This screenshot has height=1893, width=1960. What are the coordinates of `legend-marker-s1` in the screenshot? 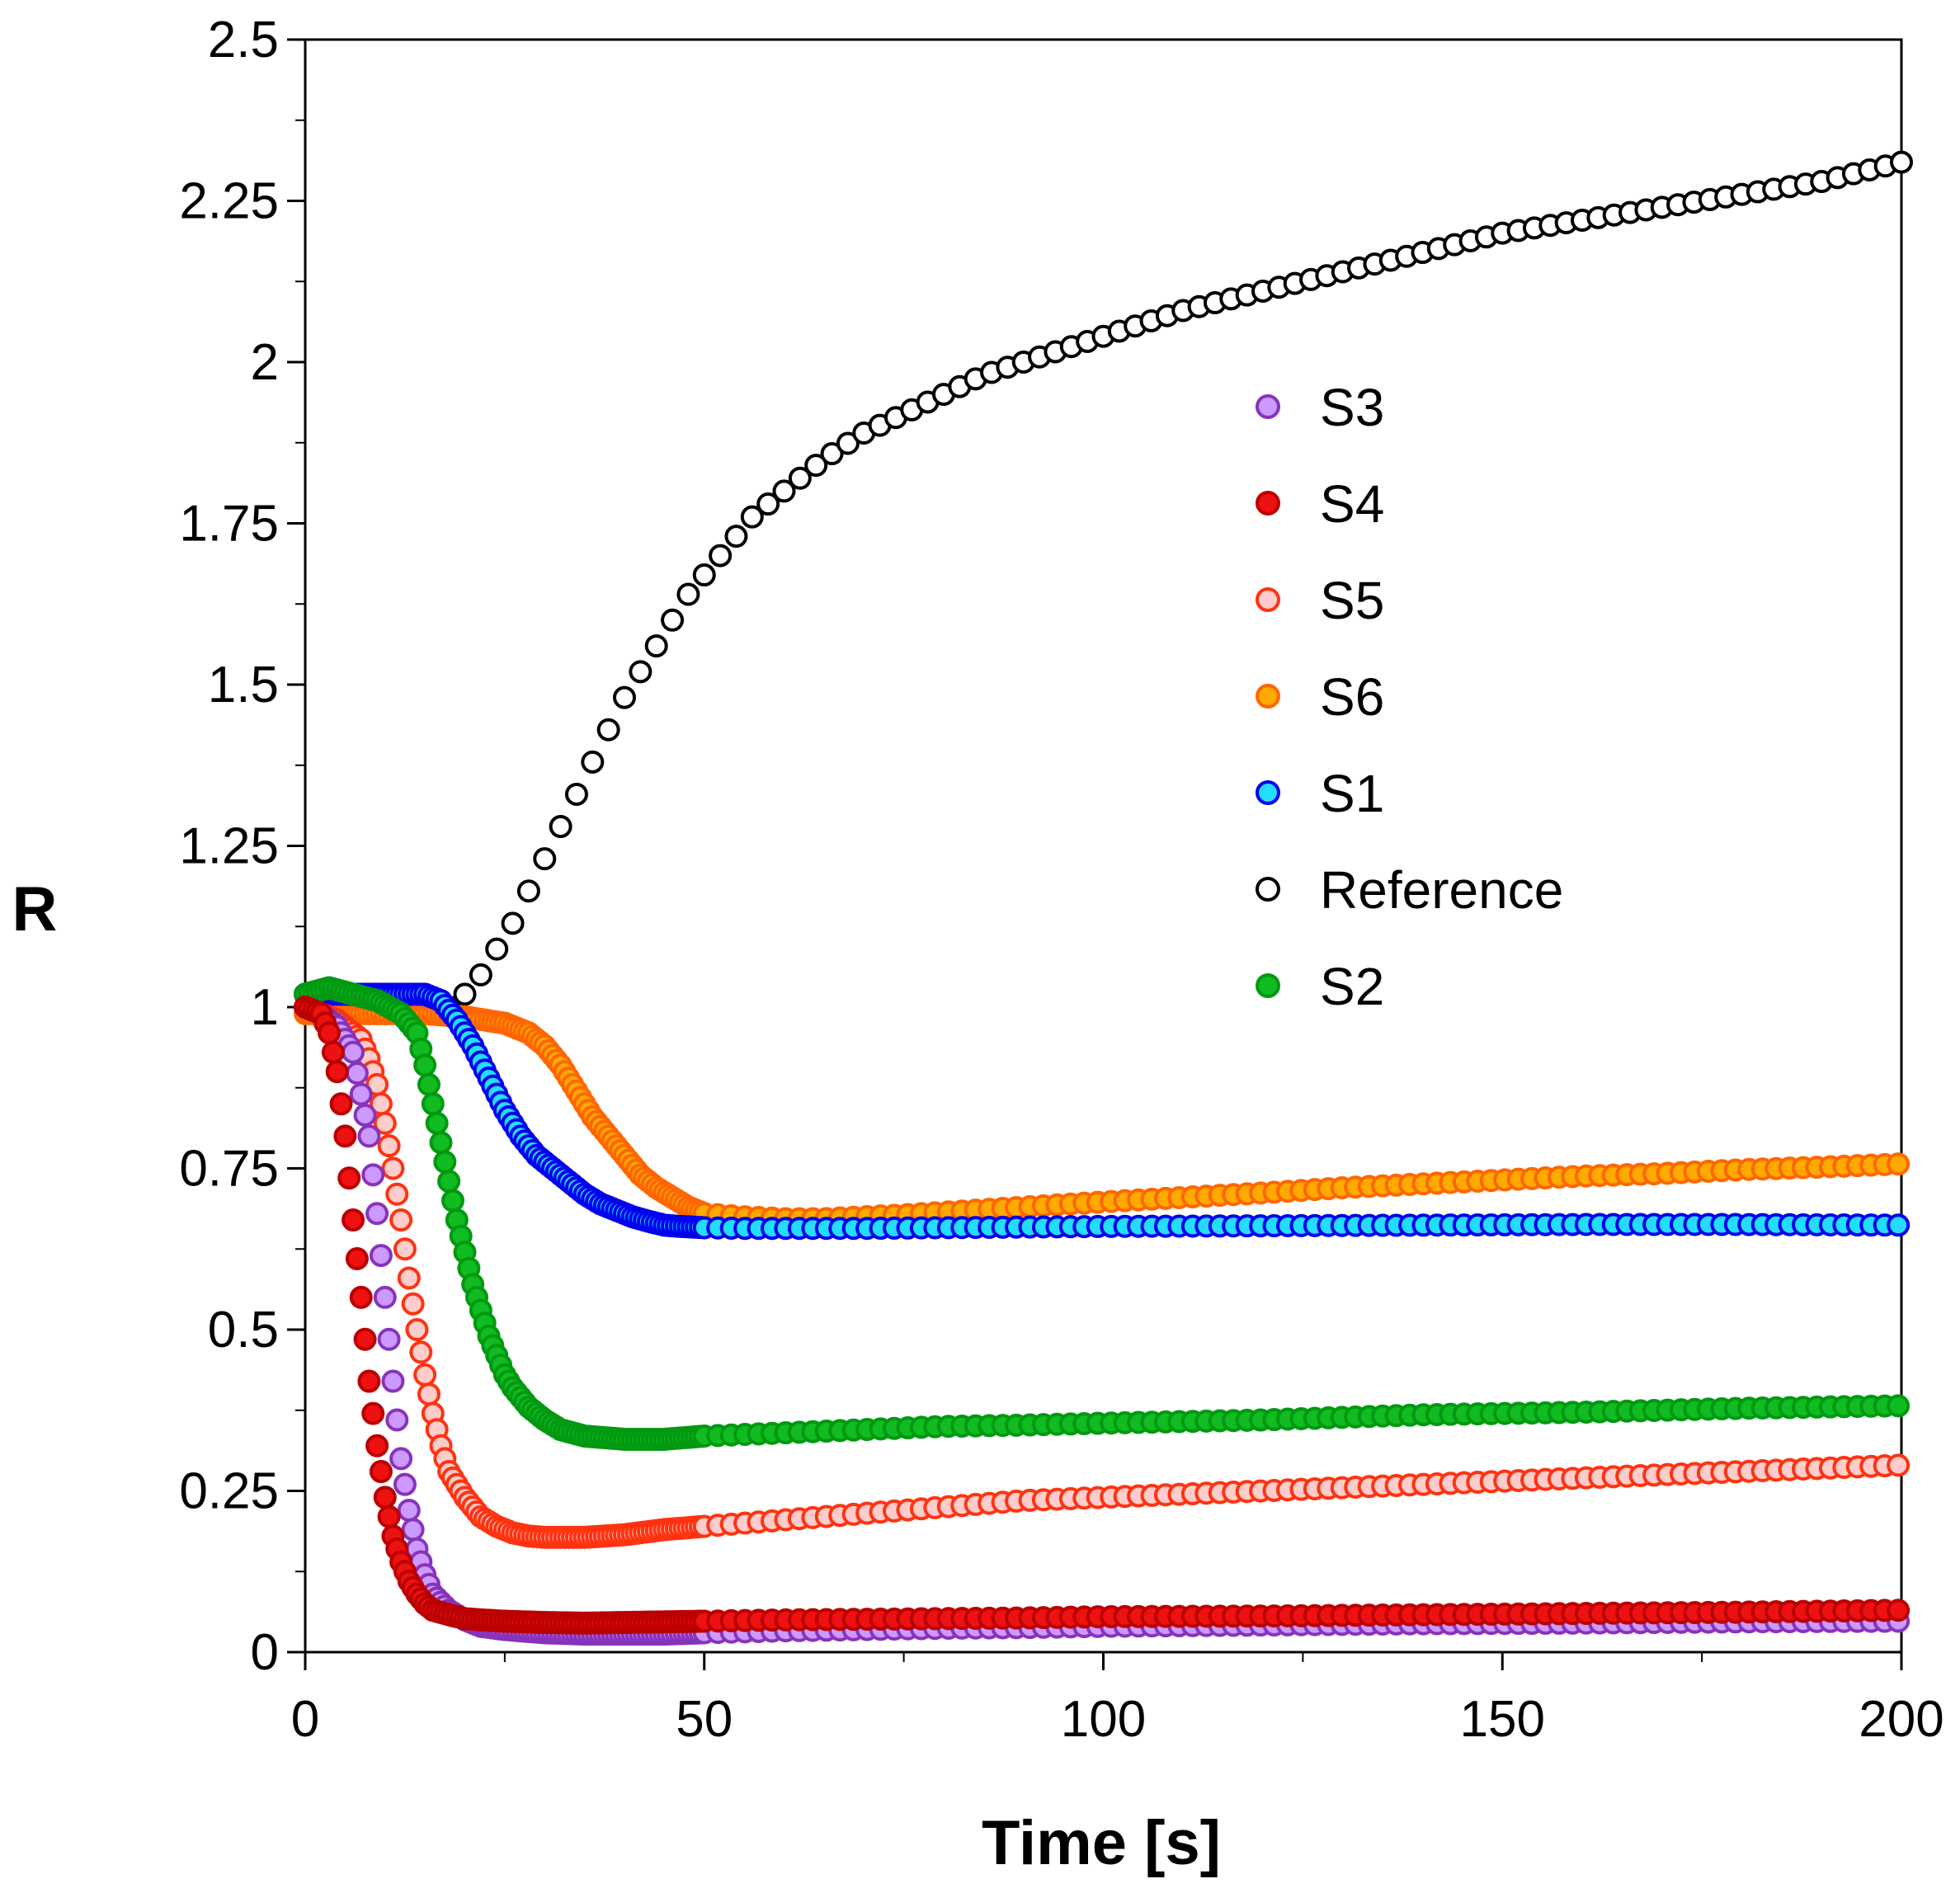 It's located at (1268, 792).